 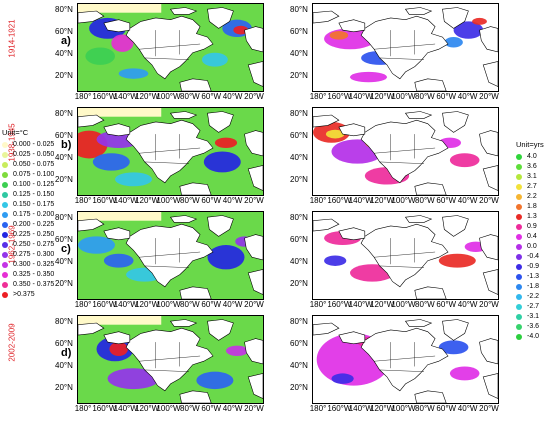 What do you see at coordinates (360, 304) in the screenshot?
I see `longitude-tick-label: 140°W` at bounding box center [360, 304].